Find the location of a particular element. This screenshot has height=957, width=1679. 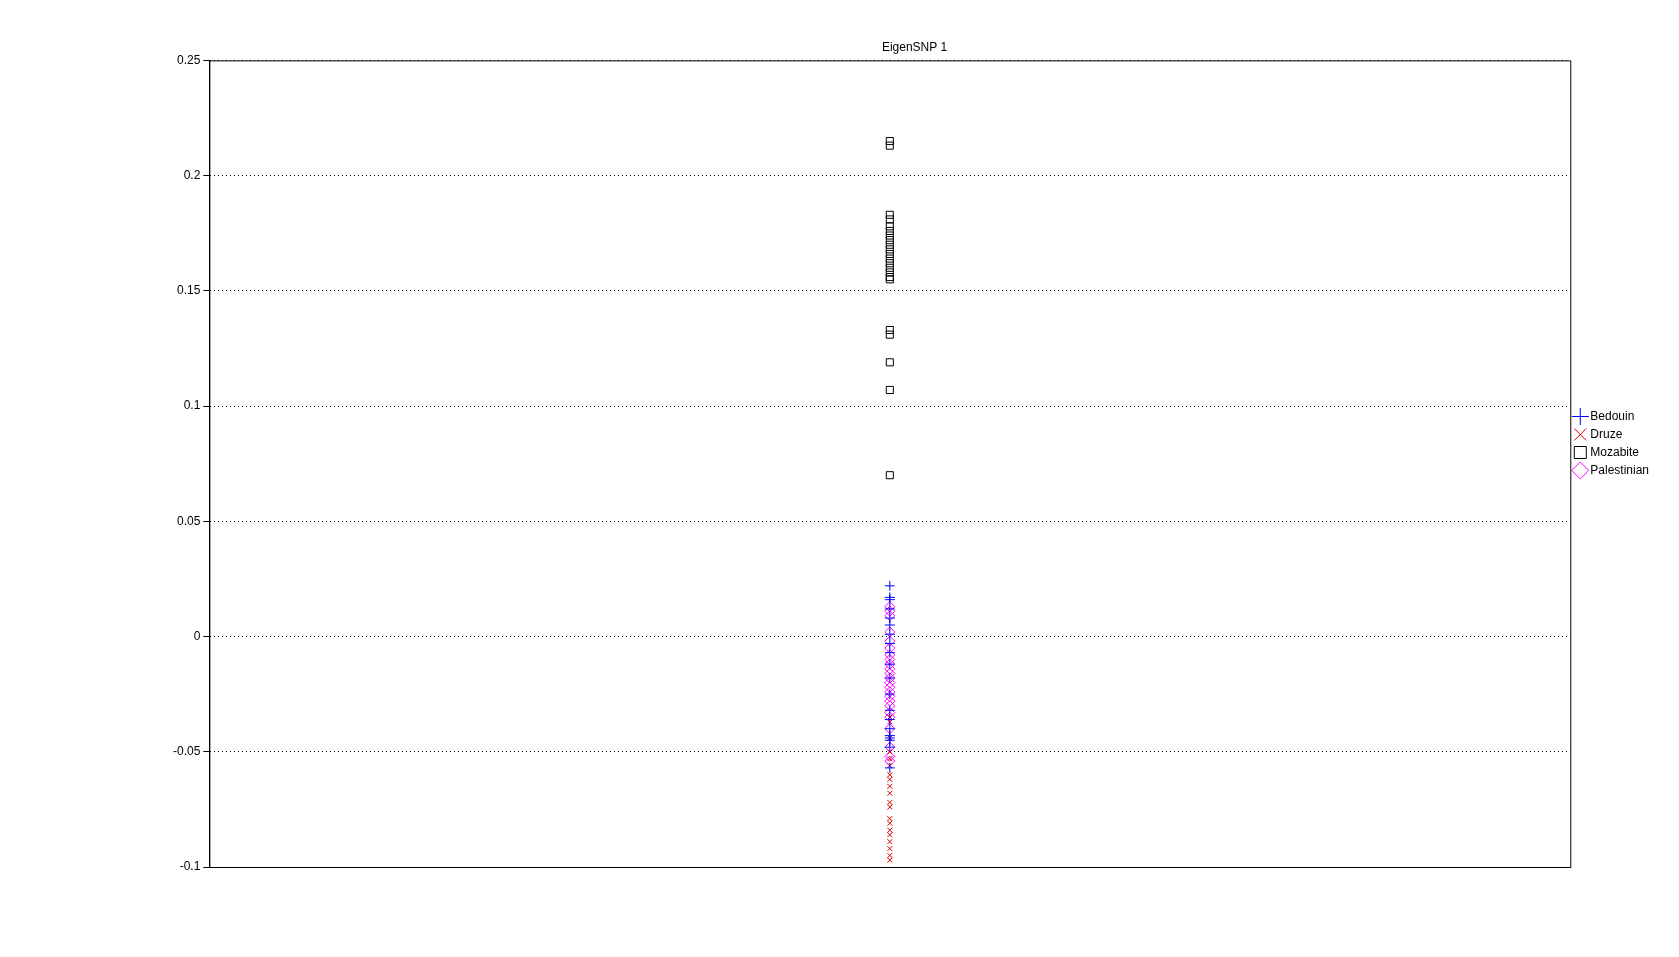

legend-label: Bedouin is located at coordinates (1612, 415).